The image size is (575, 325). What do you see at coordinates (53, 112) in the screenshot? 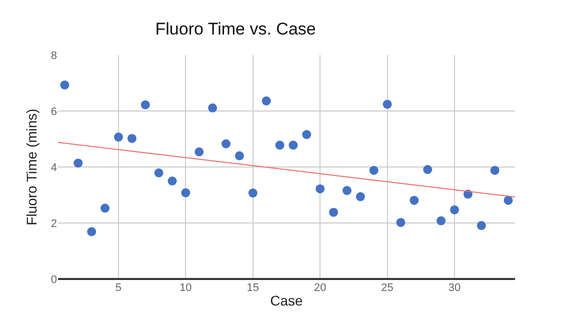
I see `y-tick-label: 6` at bounding box center [53, 112].